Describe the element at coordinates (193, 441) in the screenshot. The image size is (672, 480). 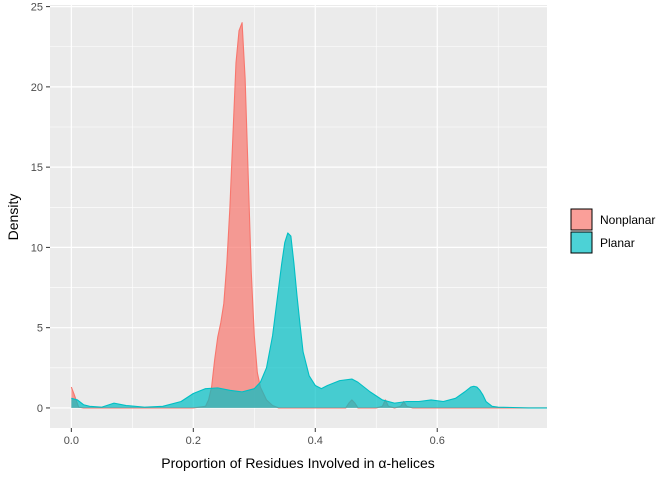
I see `x-tick-label: 0.2` at that location.